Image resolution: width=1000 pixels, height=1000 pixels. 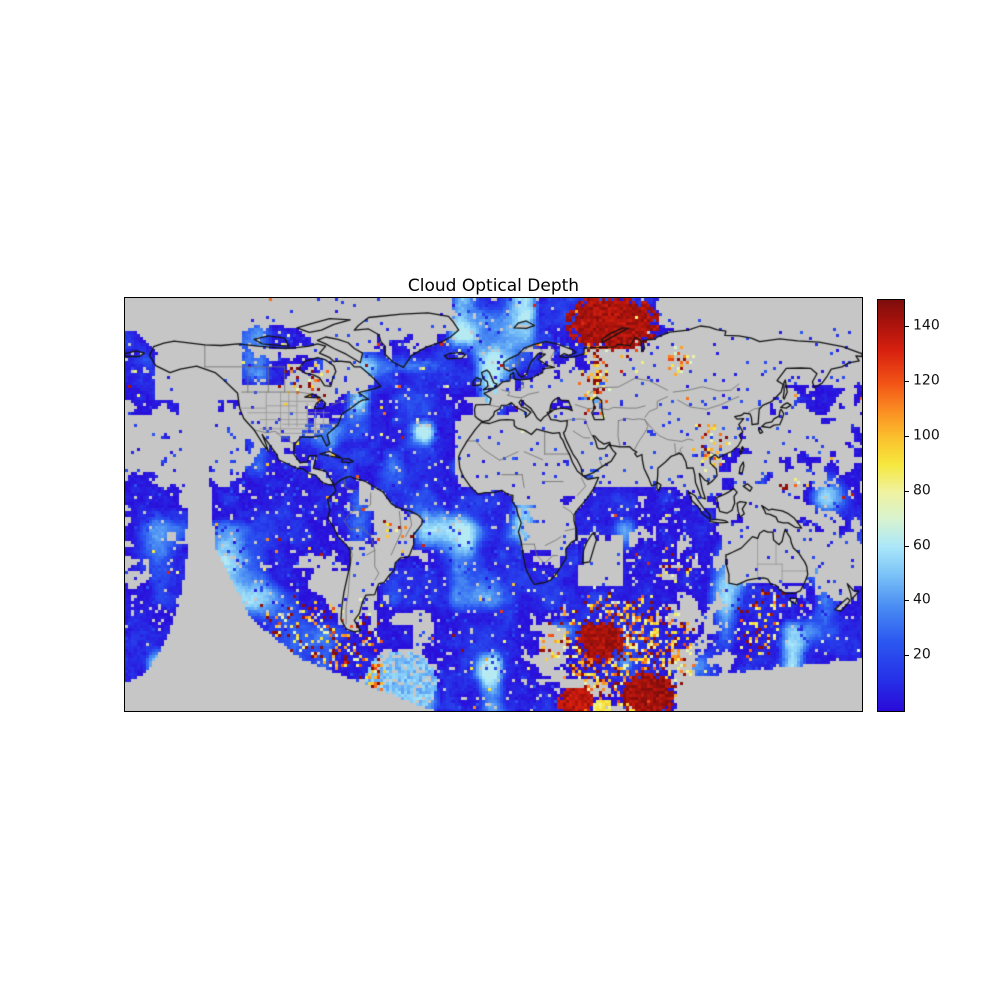 I want to click on colorbar-tick-label: 140, so click(x=926, y=326).